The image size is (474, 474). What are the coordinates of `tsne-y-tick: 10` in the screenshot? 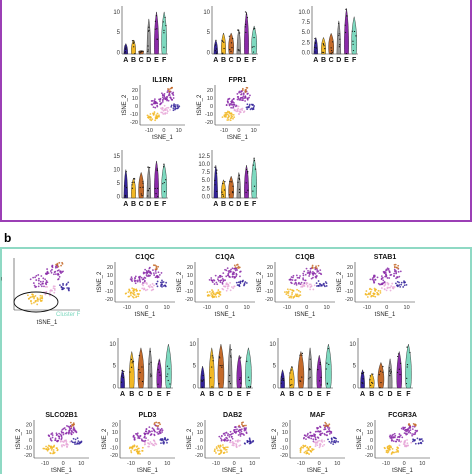 It's located at (370, 433).